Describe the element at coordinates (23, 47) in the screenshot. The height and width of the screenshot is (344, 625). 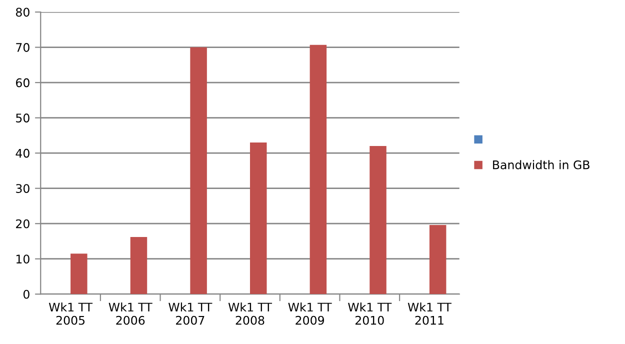
I see `y-tick-label: 70` at that location.